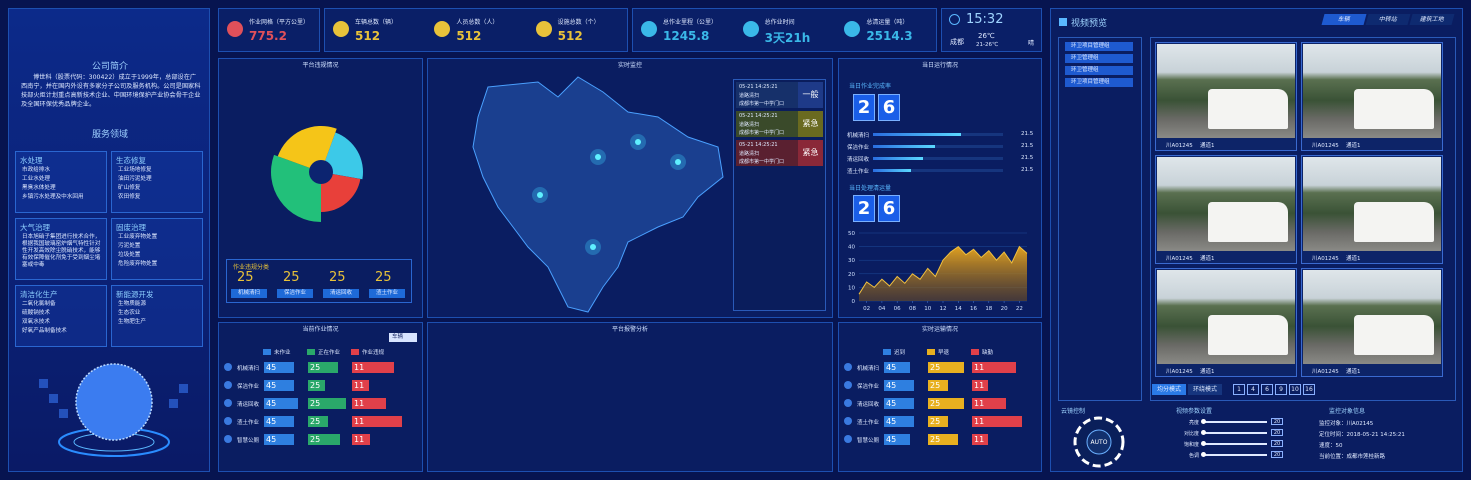 The width and height of the screenshot is (1471, 480). I want to click on mode-button: 均分模式, so click(1169, 389).